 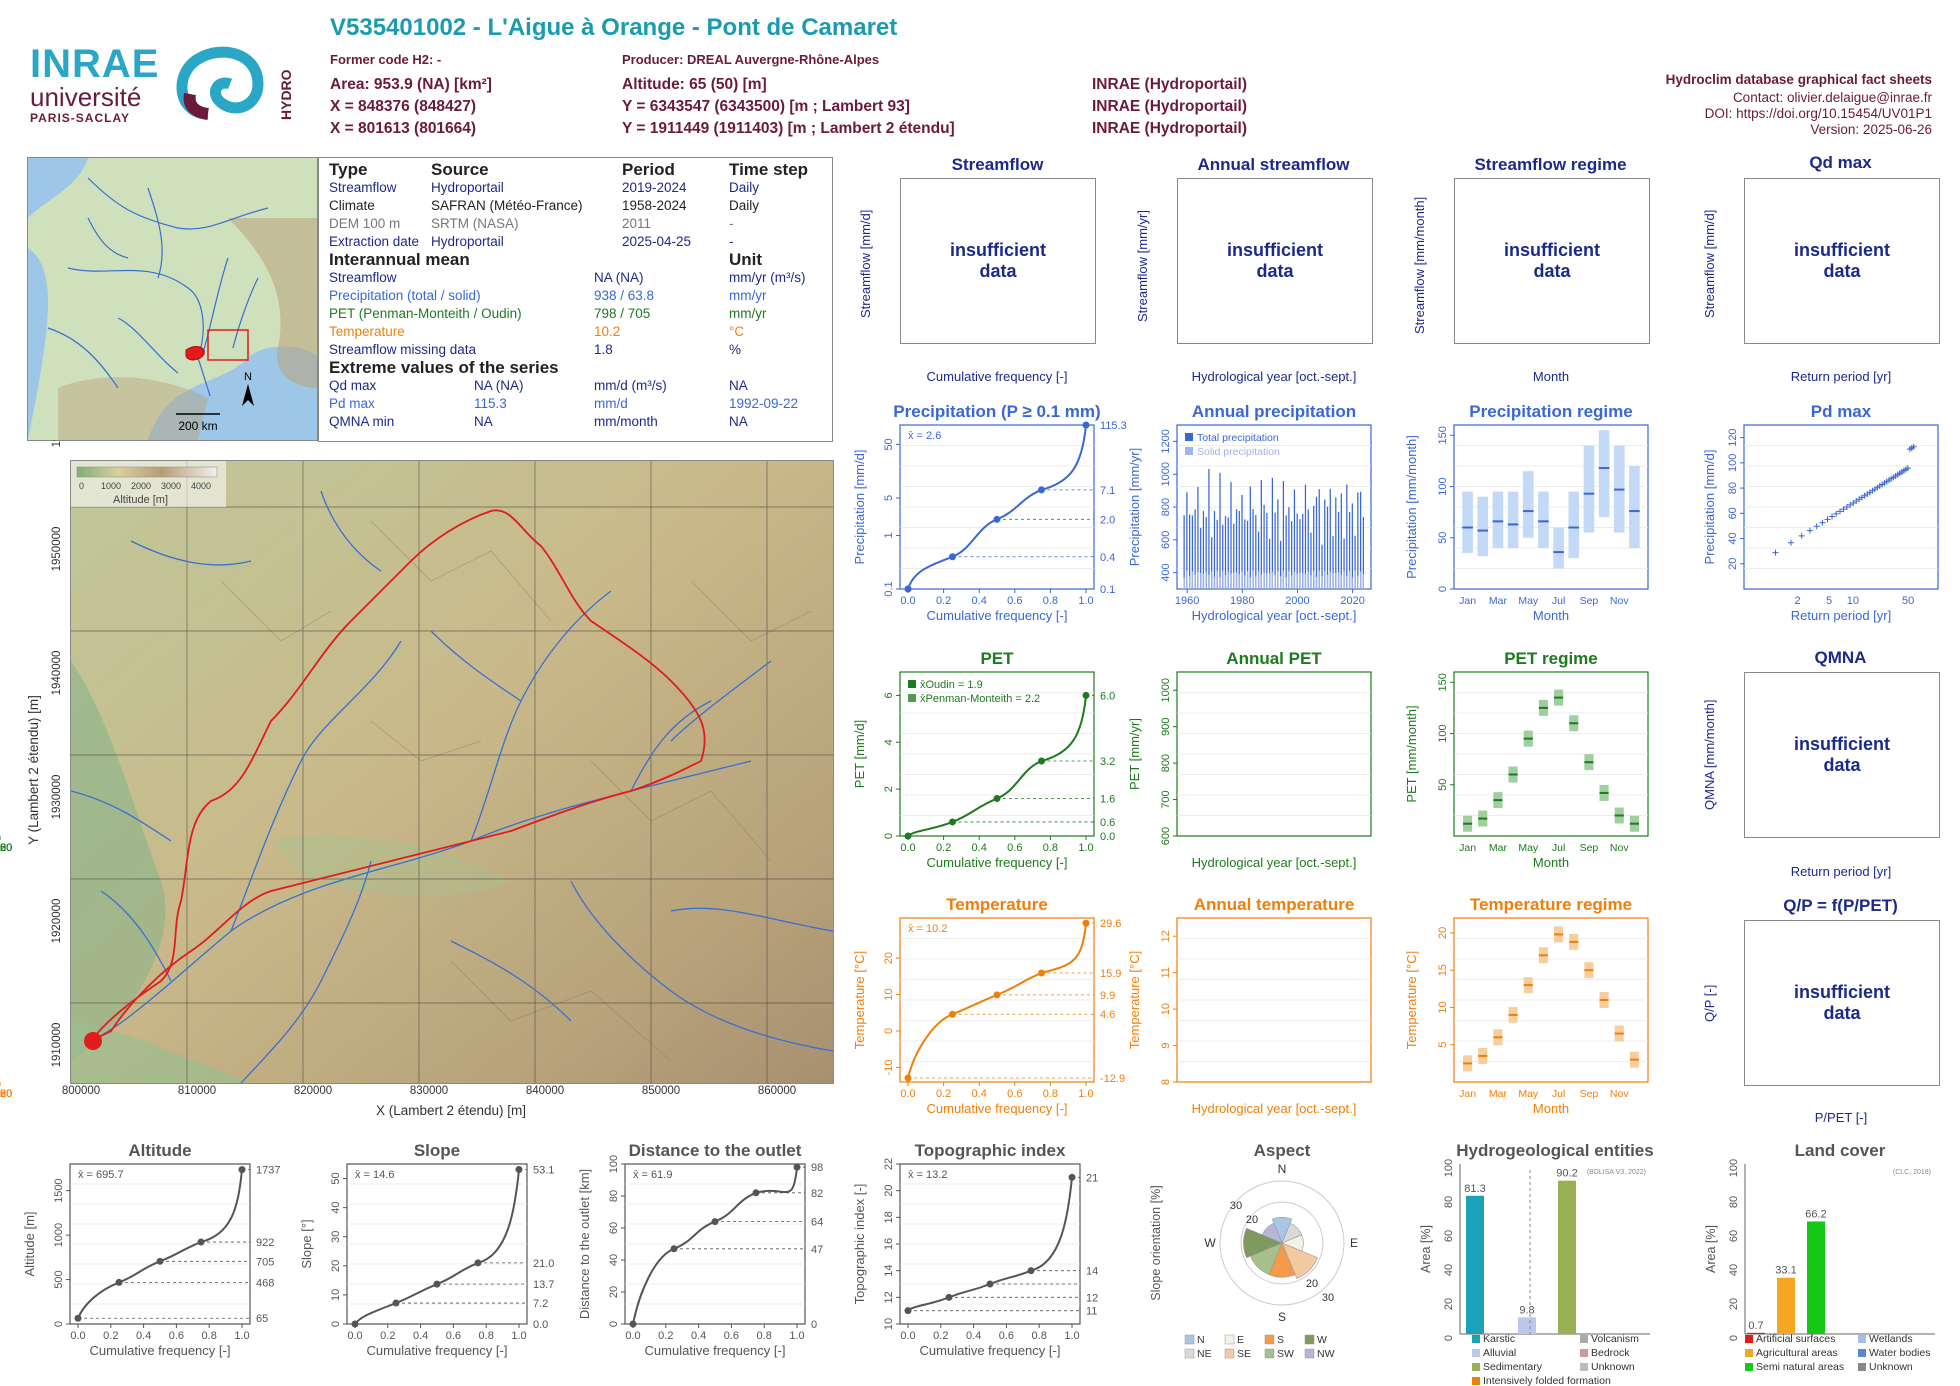 I want to click on altitude-right-tick-2: 705, so click(x=265, y=1262).